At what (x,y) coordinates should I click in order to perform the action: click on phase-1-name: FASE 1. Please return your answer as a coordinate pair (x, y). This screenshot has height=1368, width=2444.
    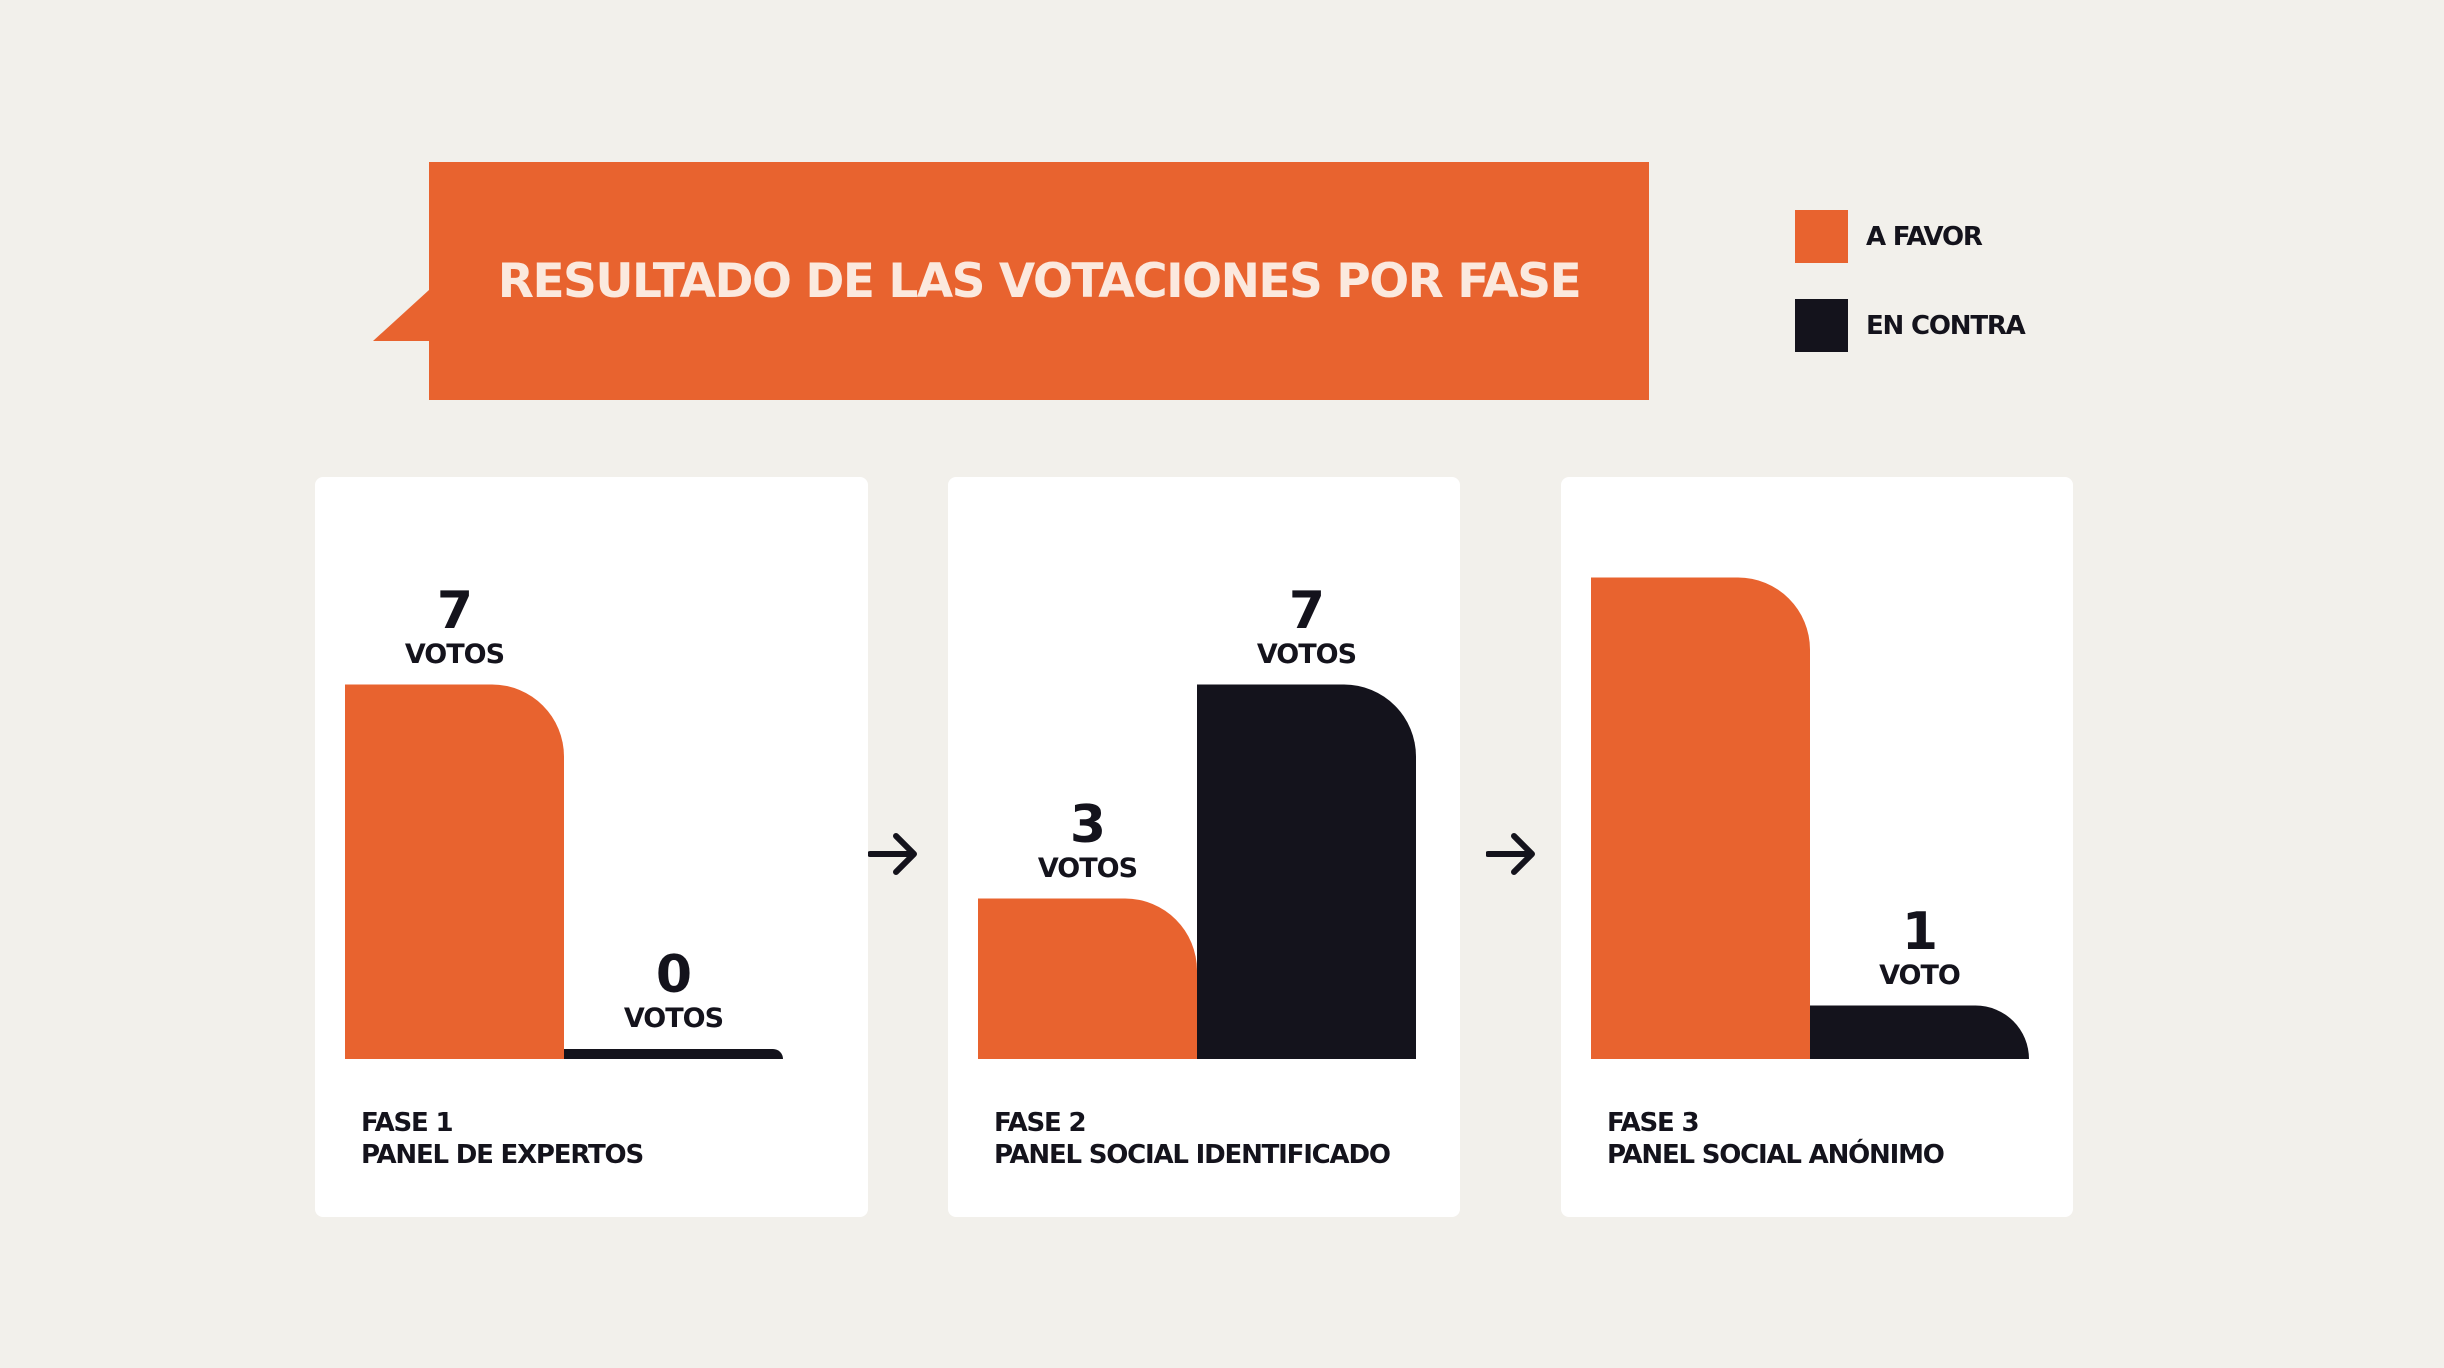
    Looking at the image, I should click on (407, 1123).